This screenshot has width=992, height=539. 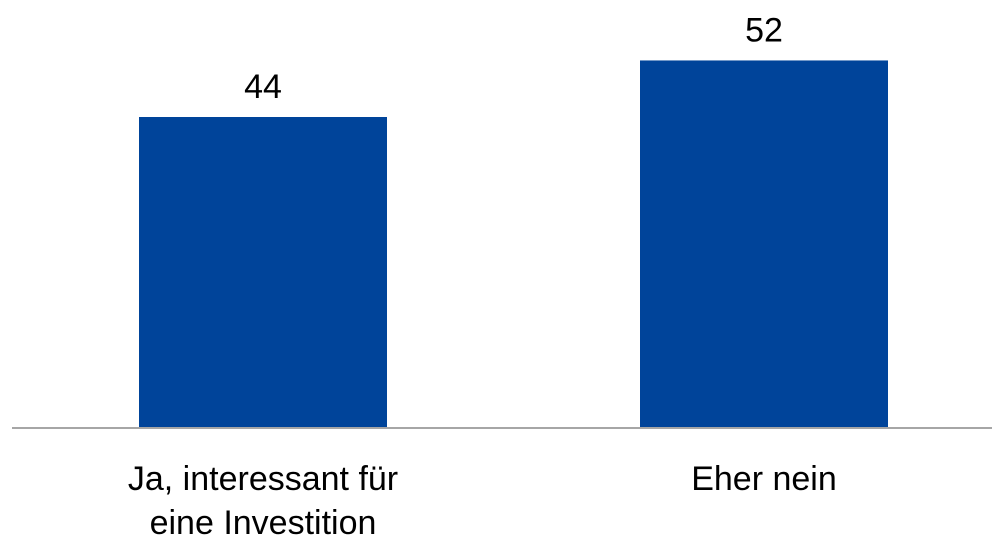 What do you see at coordinates (263, 521) in the screenshot?
I see `category-label-line: eine Investition` at bounding box center [263, 521].